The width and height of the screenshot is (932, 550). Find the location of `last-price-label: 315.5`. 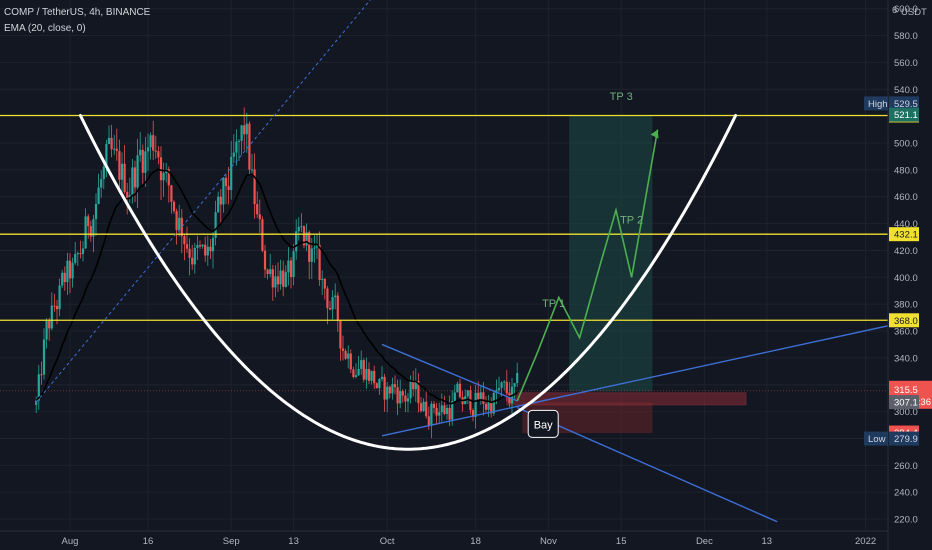

last-price-label: 315.5 is located at coordinates (906, 390).